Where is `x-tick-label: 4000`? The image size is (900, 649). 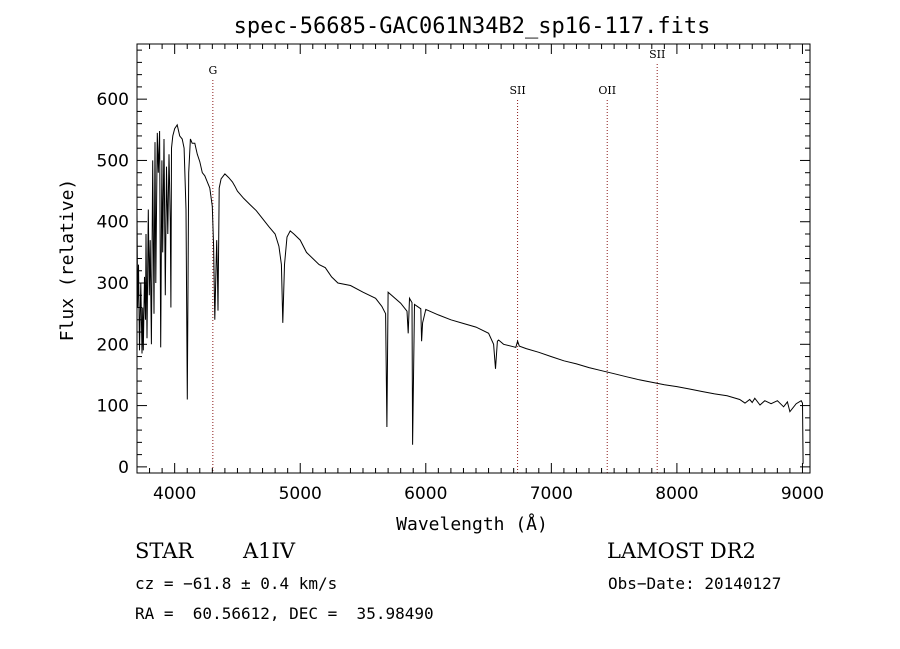 x-tick-label: 4000 is located at coordinates (174, 494).